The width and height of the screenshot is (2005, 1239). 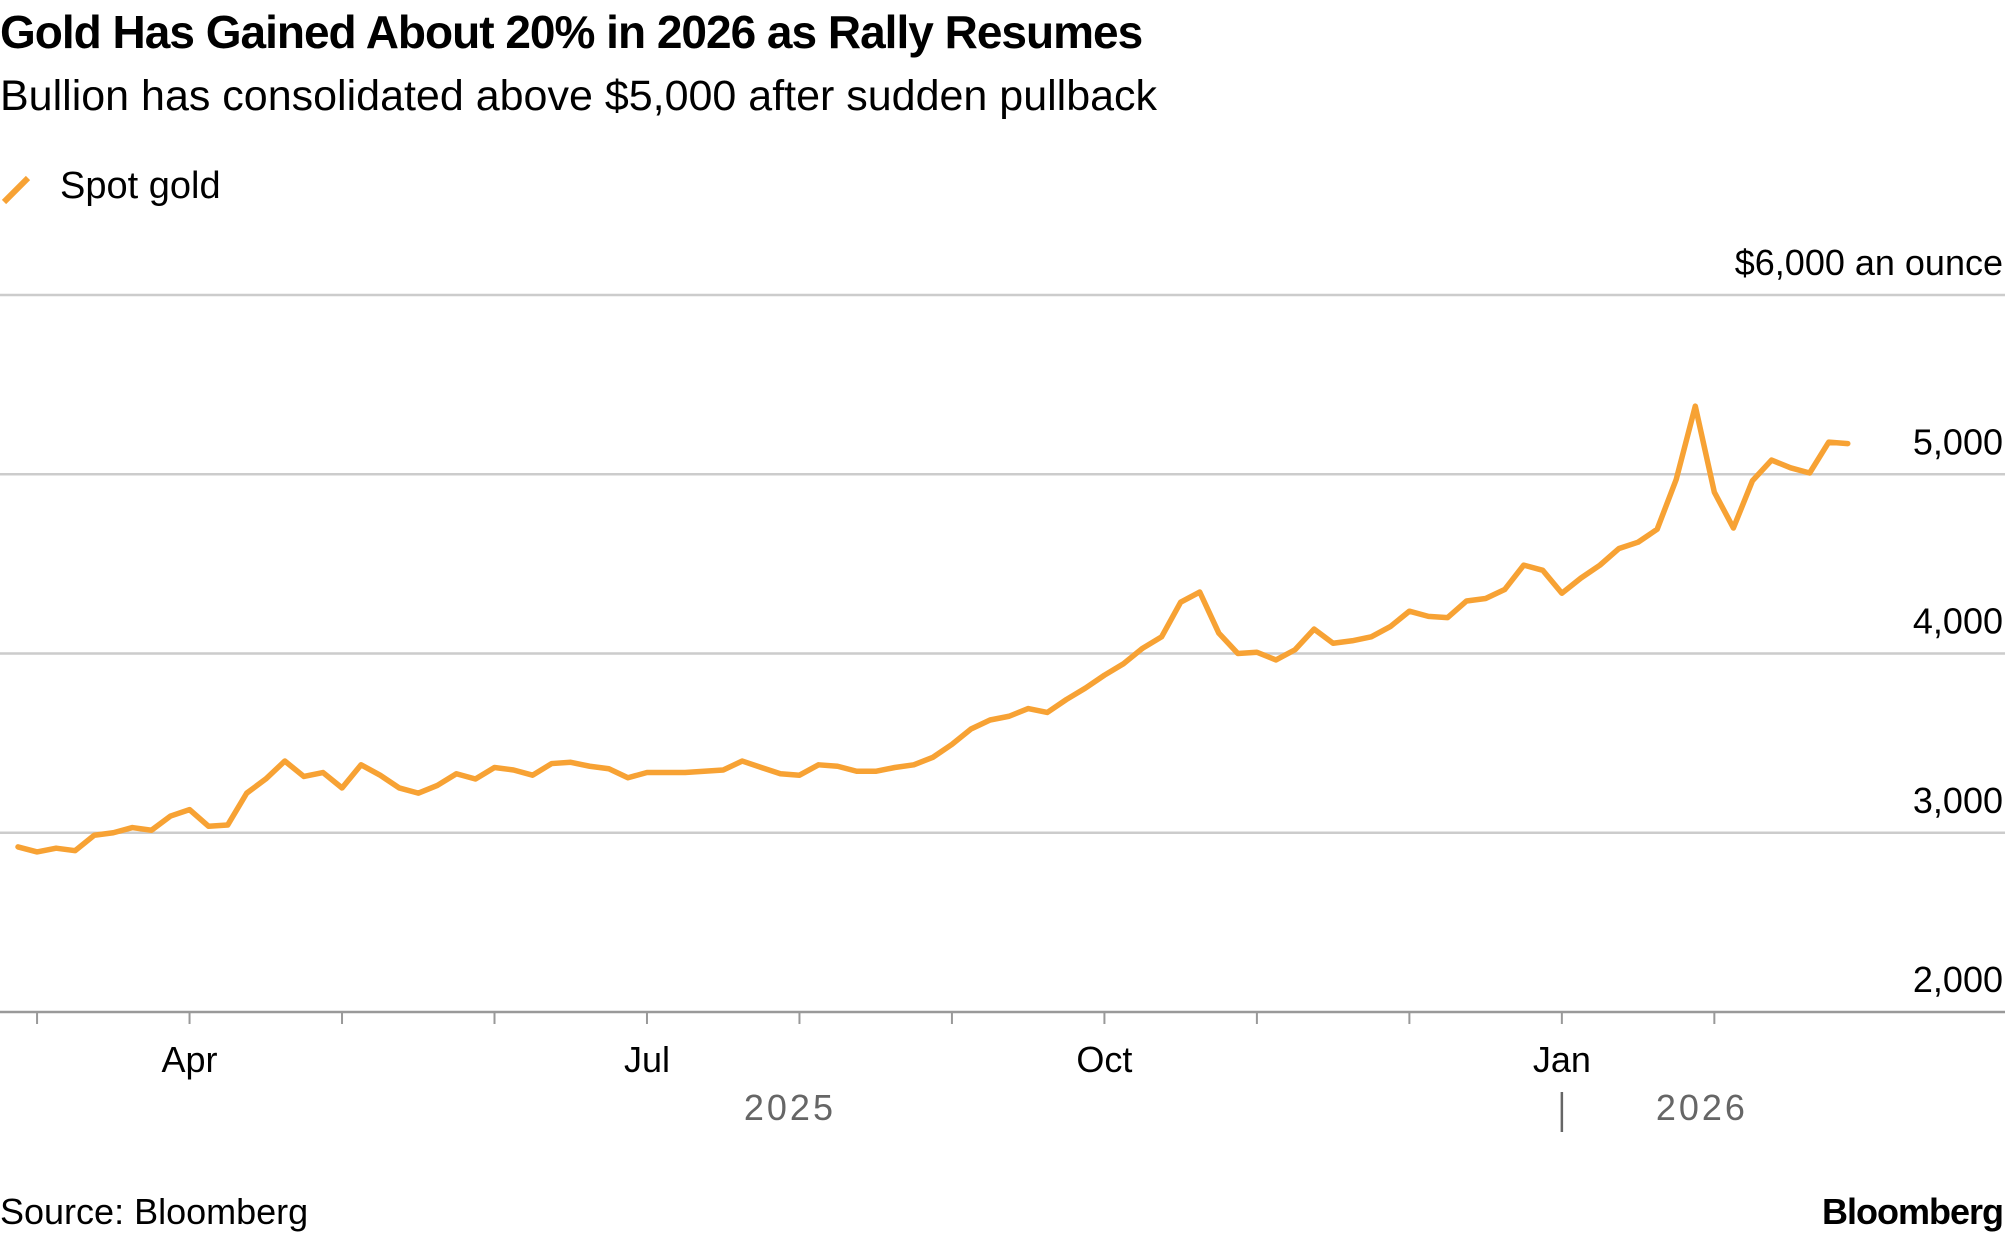 What do you see at coordinates (790, 1107) in the screenshot?
I see `x-period-label: 2025` at bounding box center [790, 1107].